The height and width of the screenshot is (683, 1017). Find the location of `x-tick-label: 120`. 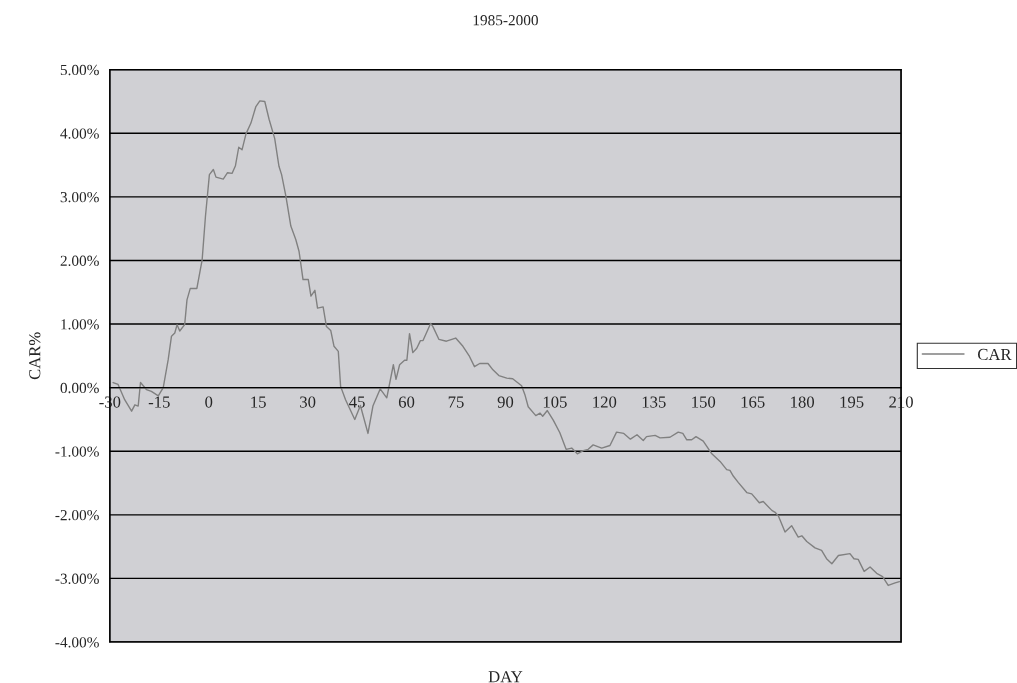

x-tick-label: 120 is located at coordinates (605, 402).